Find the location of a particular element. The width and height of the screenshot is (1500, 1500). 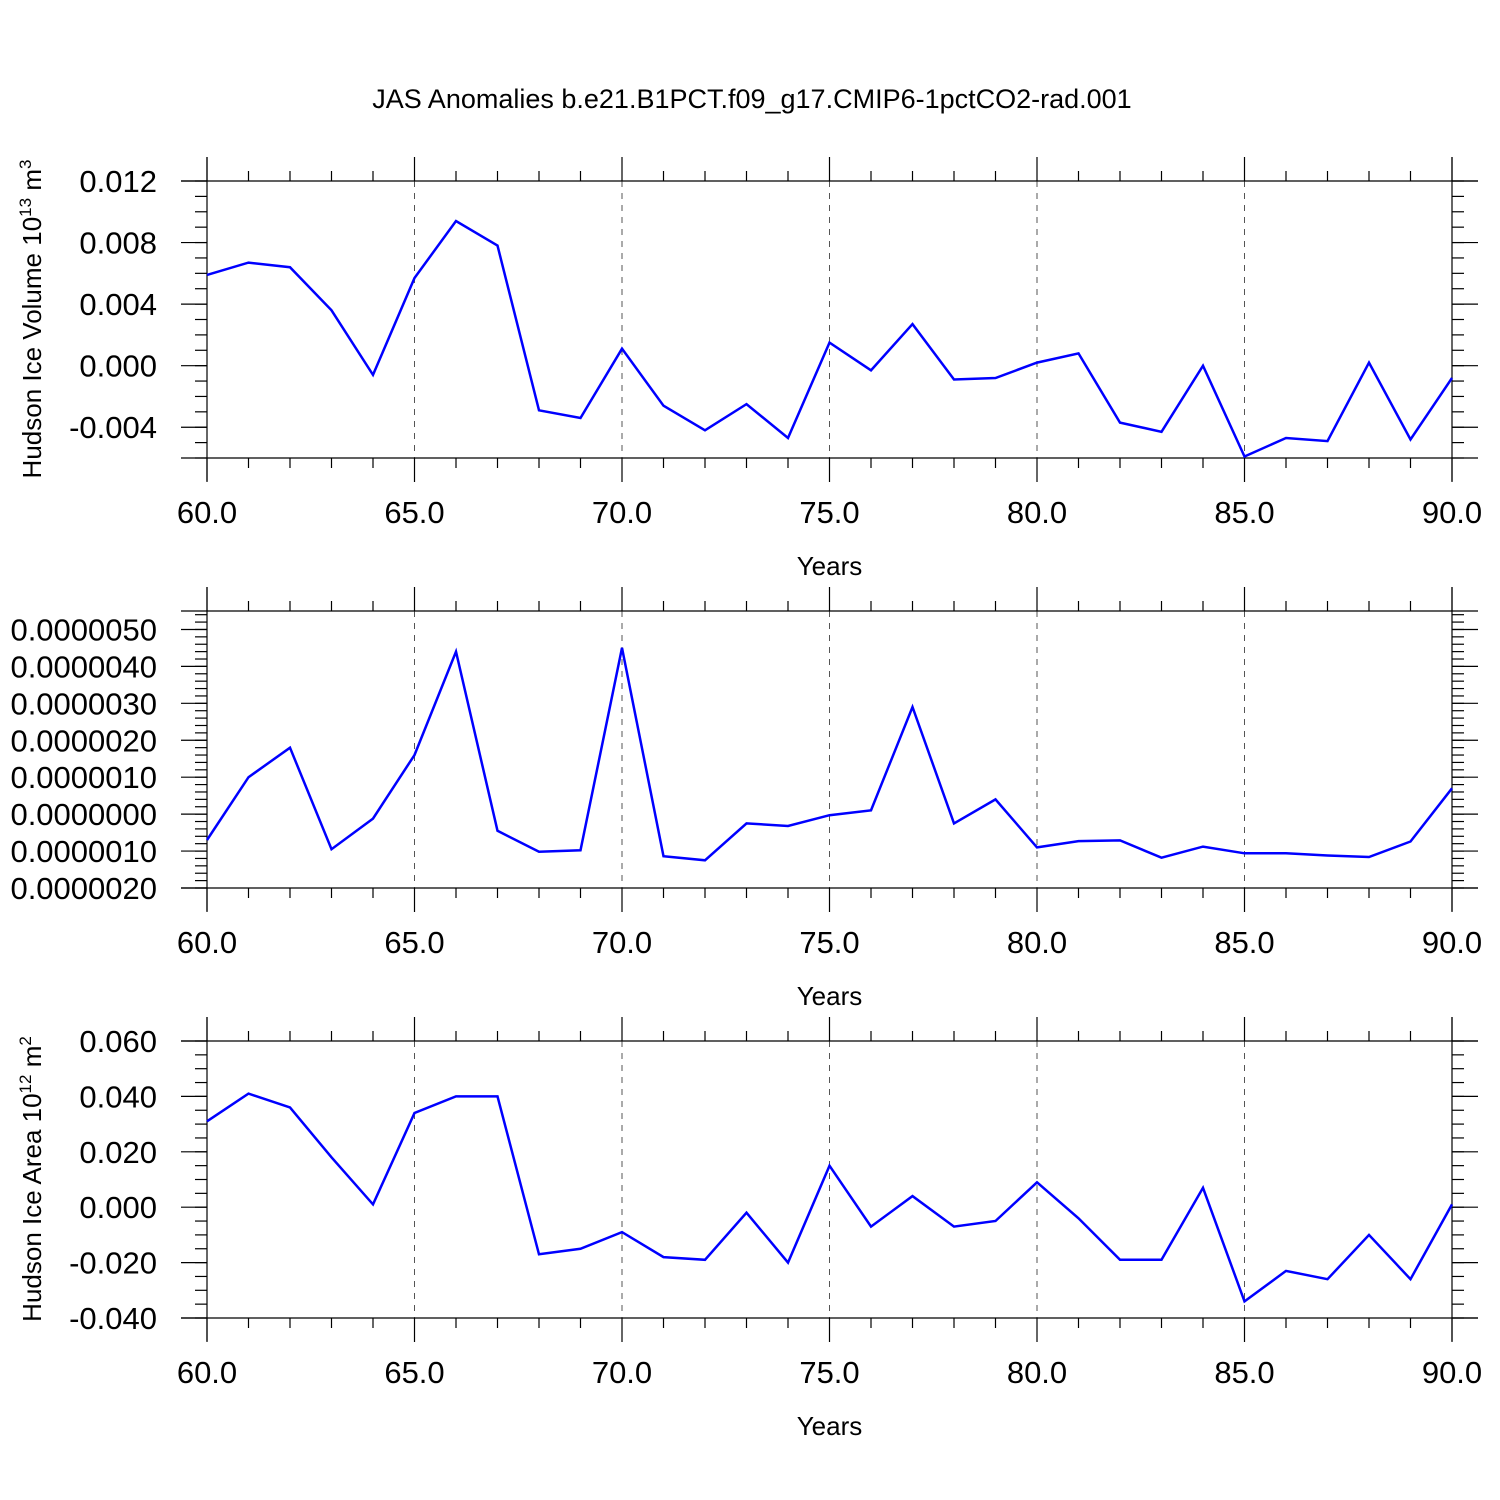

y-tick-label: 0.0000030 is located at coordinates (83, 703).